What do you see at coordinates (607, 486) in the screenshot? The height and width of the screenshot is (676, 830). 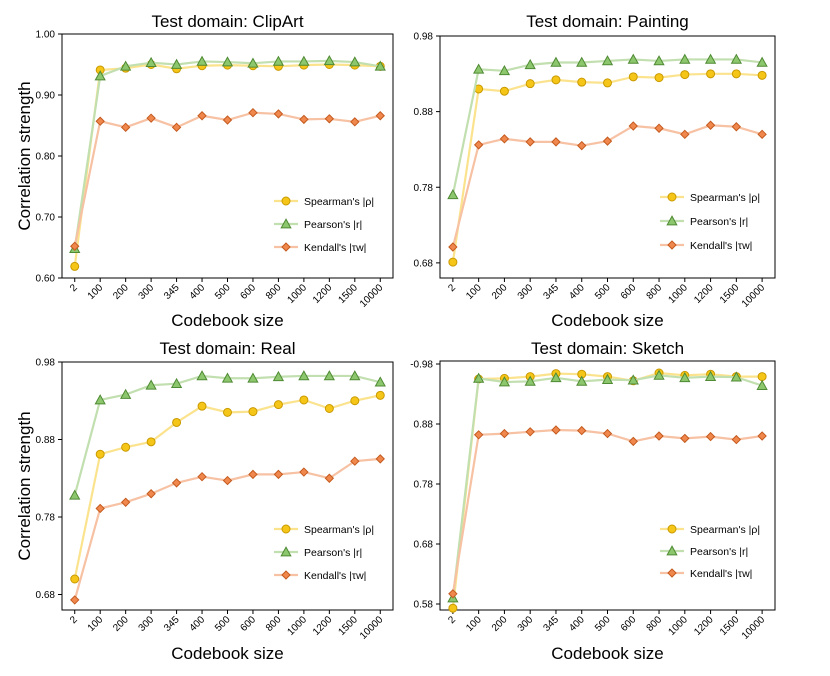 I see `series-line` at bounding box center [607, 486].